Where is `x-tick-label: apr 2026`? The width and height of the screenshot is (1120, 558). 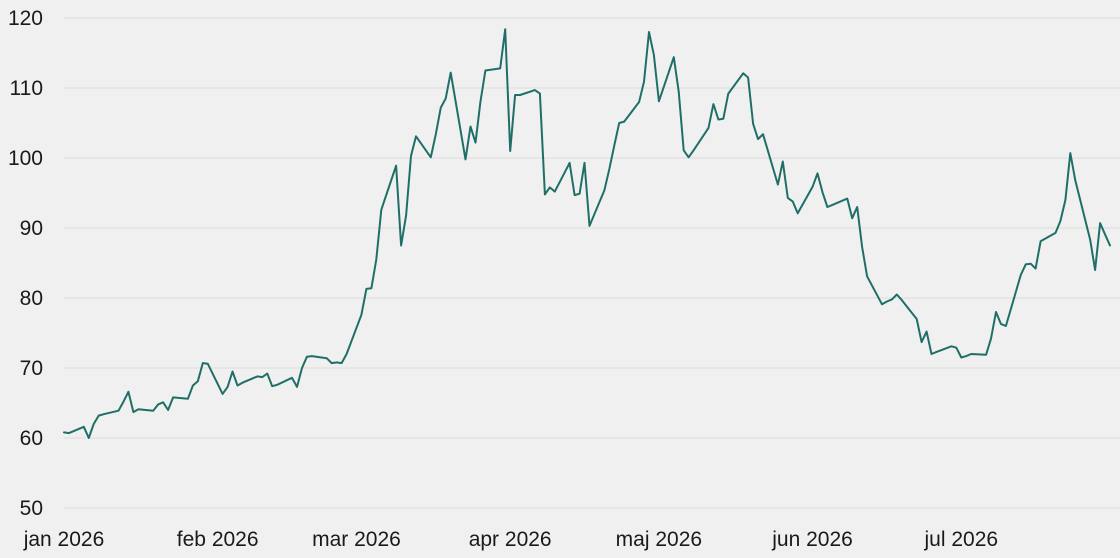 x-tick-label: apr 2026 is located at coordinates (510, 539).